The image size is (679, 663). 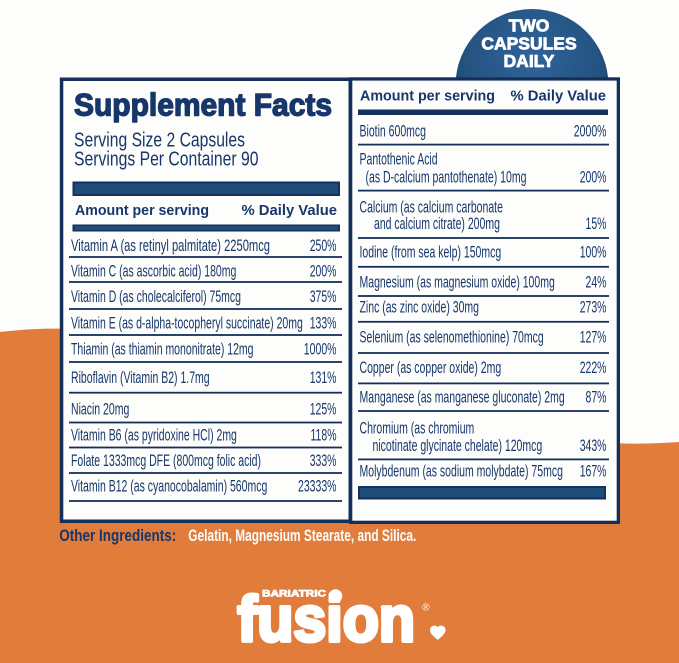 What do you see at coordinates (593, 337) in the screenshot?
I see `svg-text: 127%` at bounding box center [593, 337].